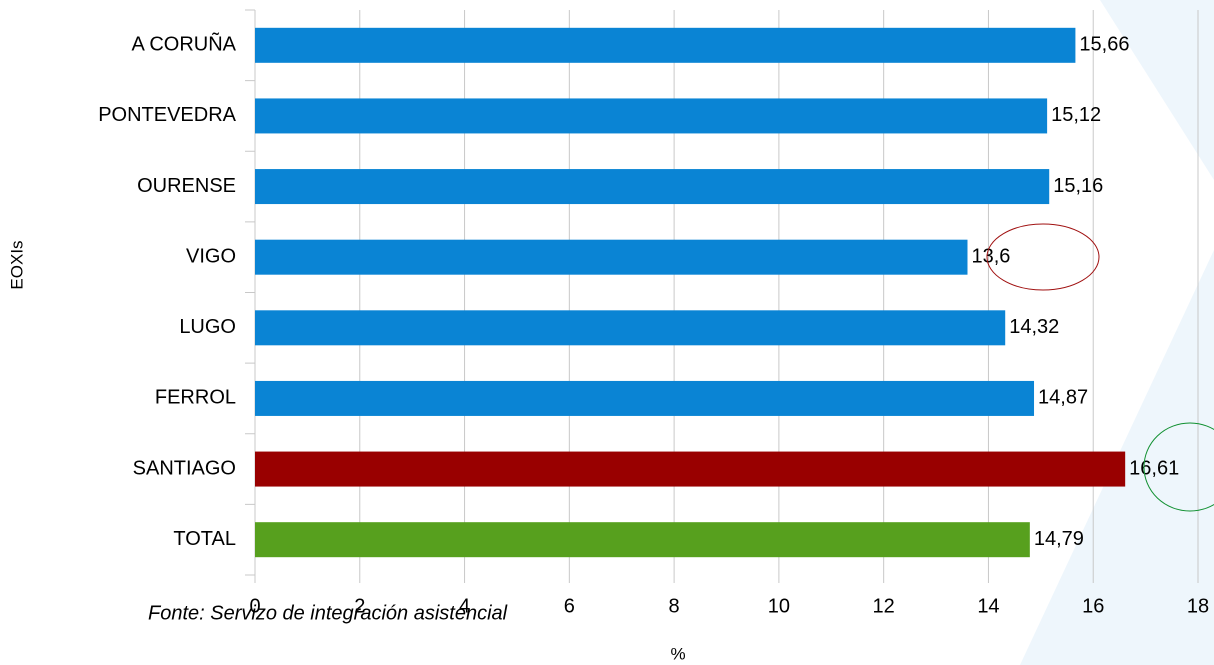 This screenshot has height=665, width=1214. What do you see at coordinates (1093, 606) in the screenshot?
I see `x-tick-label: 16` at bounding box center [1093, 606].